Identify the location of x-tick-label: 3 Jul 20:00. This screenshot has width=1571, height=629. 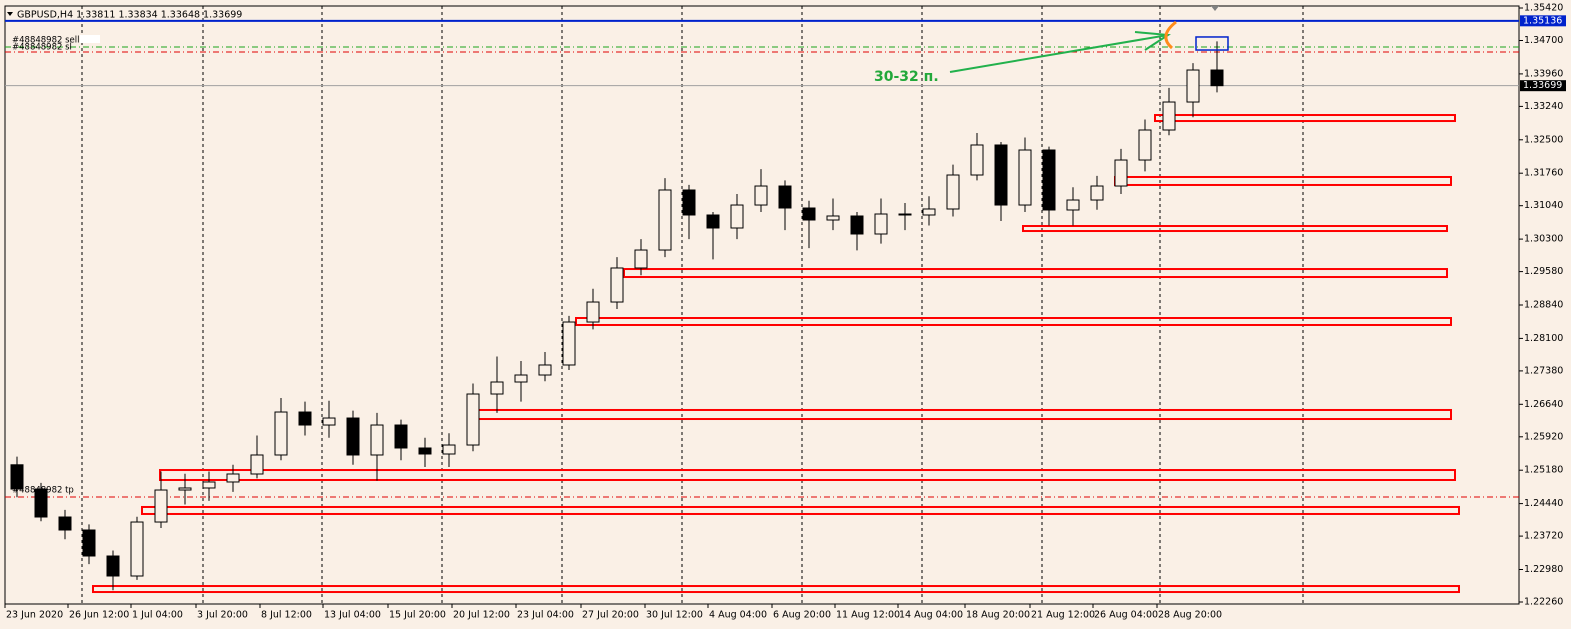
(222, 615).